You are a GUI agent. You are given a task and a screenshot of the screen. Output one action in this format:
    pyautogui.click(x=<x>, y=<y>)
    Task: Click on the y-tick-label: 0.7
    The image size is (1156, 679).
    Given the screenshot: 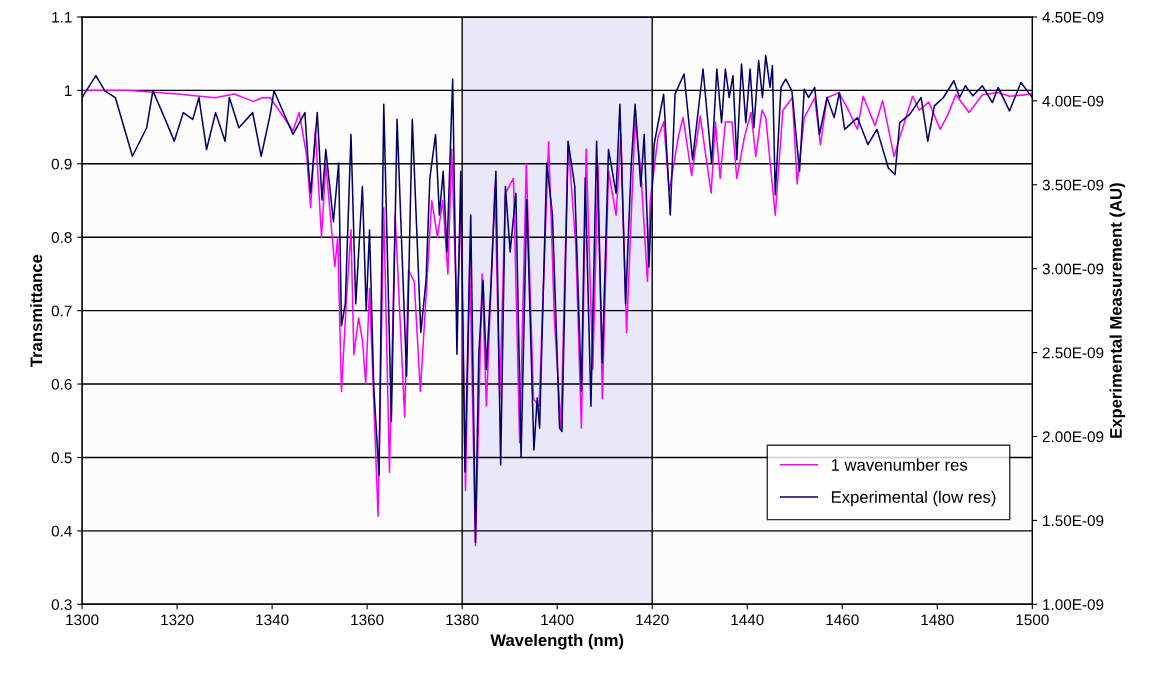 What is the action you would take?
    pyautogui.click(x=61, y=311)
    